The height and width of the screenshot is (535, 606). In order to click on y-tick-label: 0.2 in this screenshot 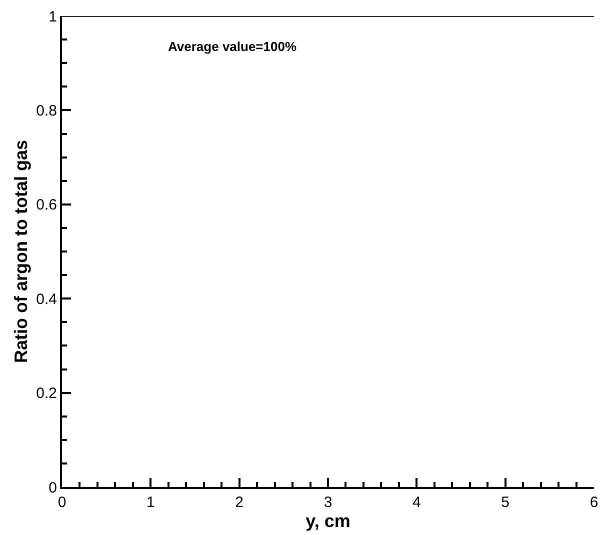, I will do `click(46, 393)`.